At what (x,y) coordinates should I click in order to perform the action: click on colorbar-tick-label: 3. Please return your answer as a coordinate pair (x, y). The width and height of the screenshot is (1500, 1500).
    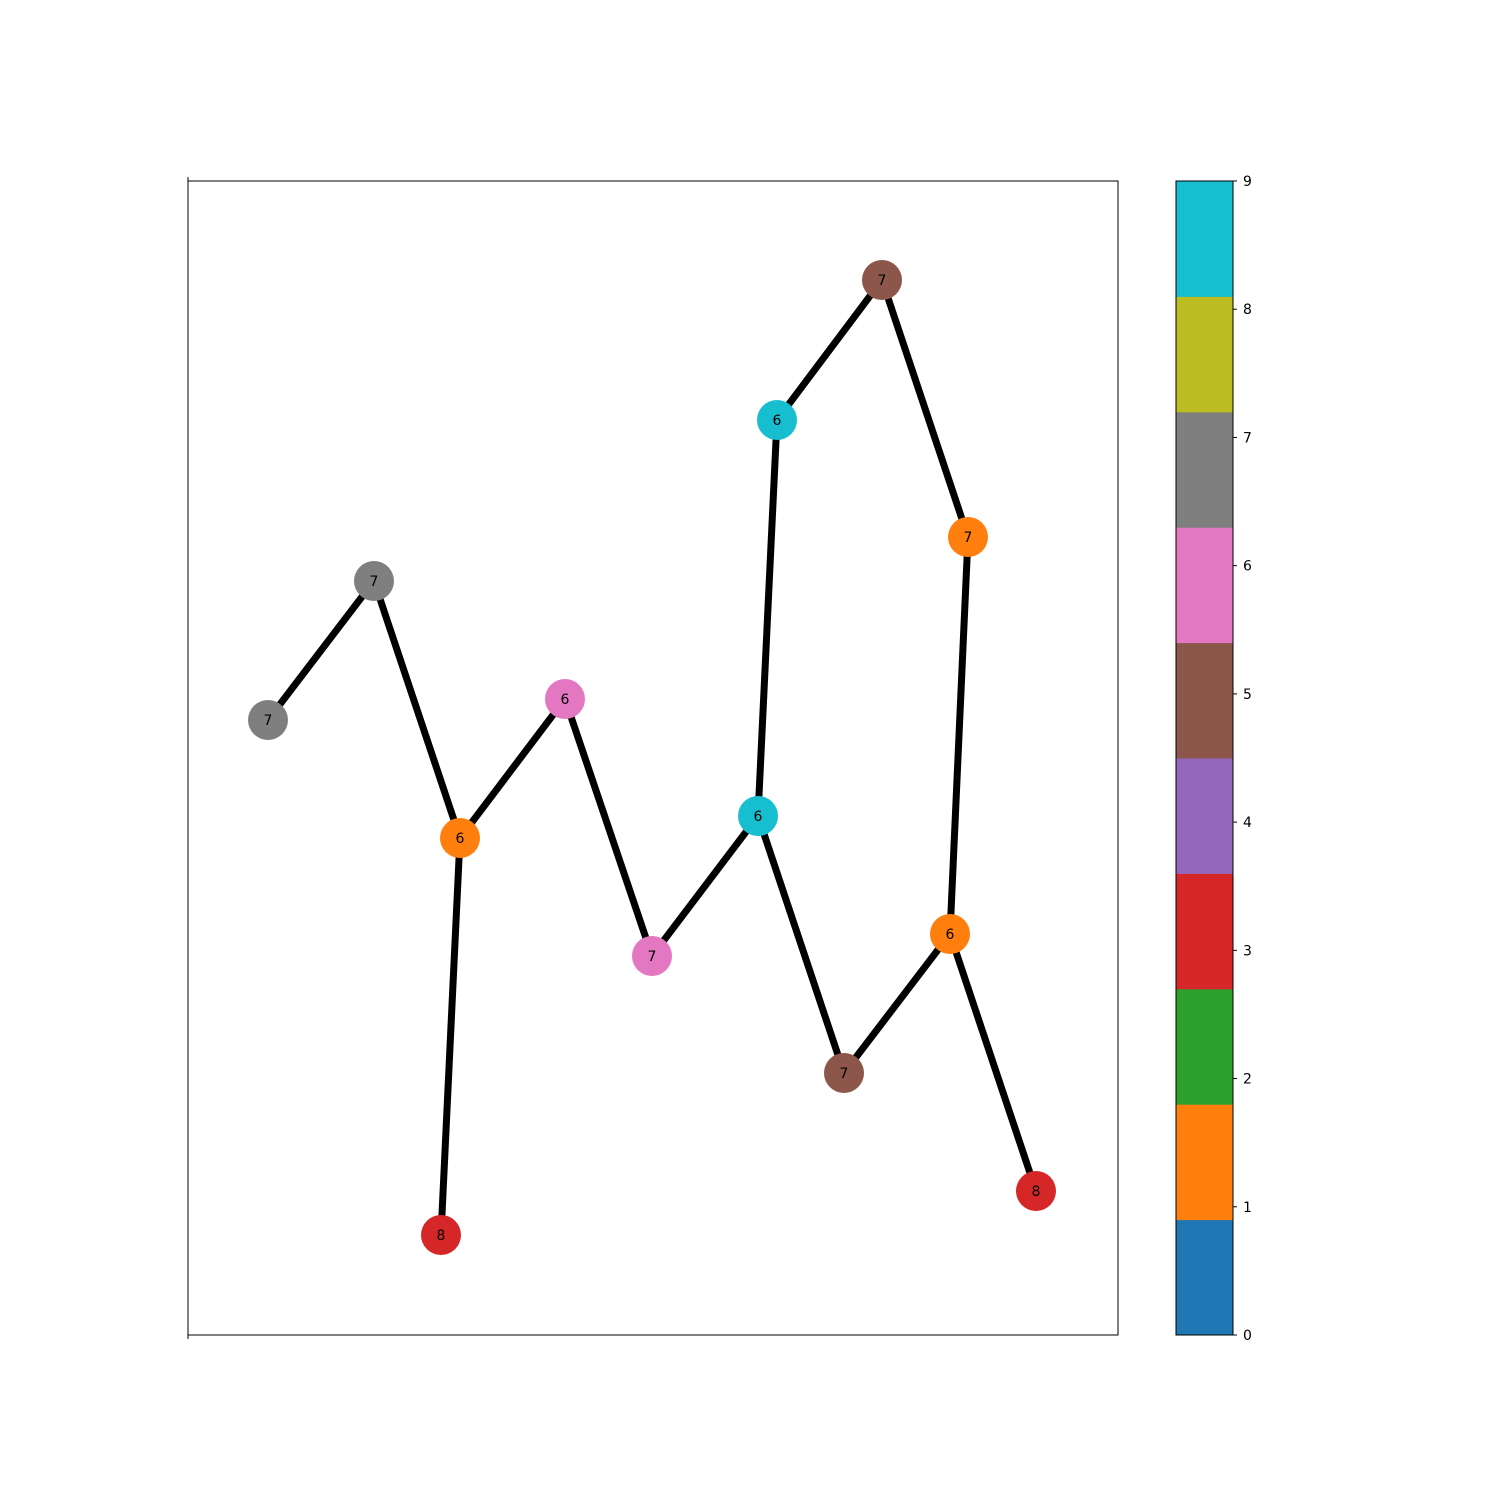
    Looking at the image, I should click on (1247, 951).